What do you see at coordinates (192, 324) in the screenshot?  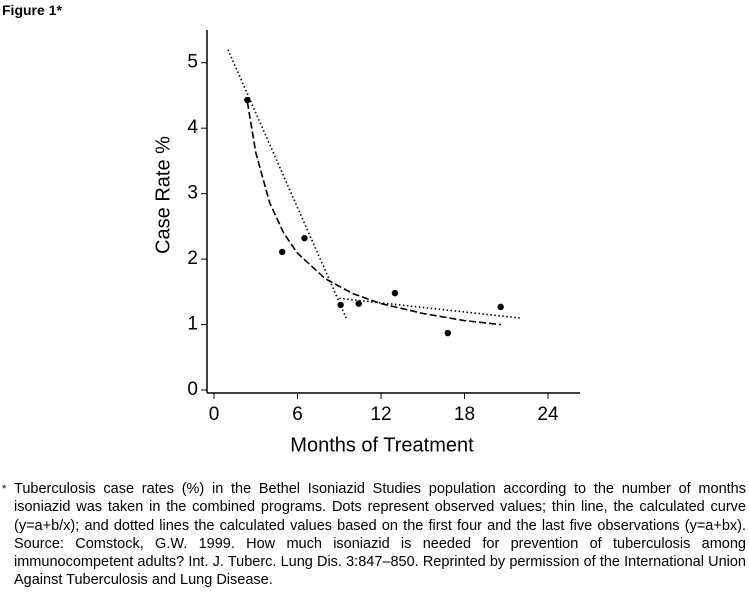 I see `y-tick-label: 1` at bounding box center [192, 324].